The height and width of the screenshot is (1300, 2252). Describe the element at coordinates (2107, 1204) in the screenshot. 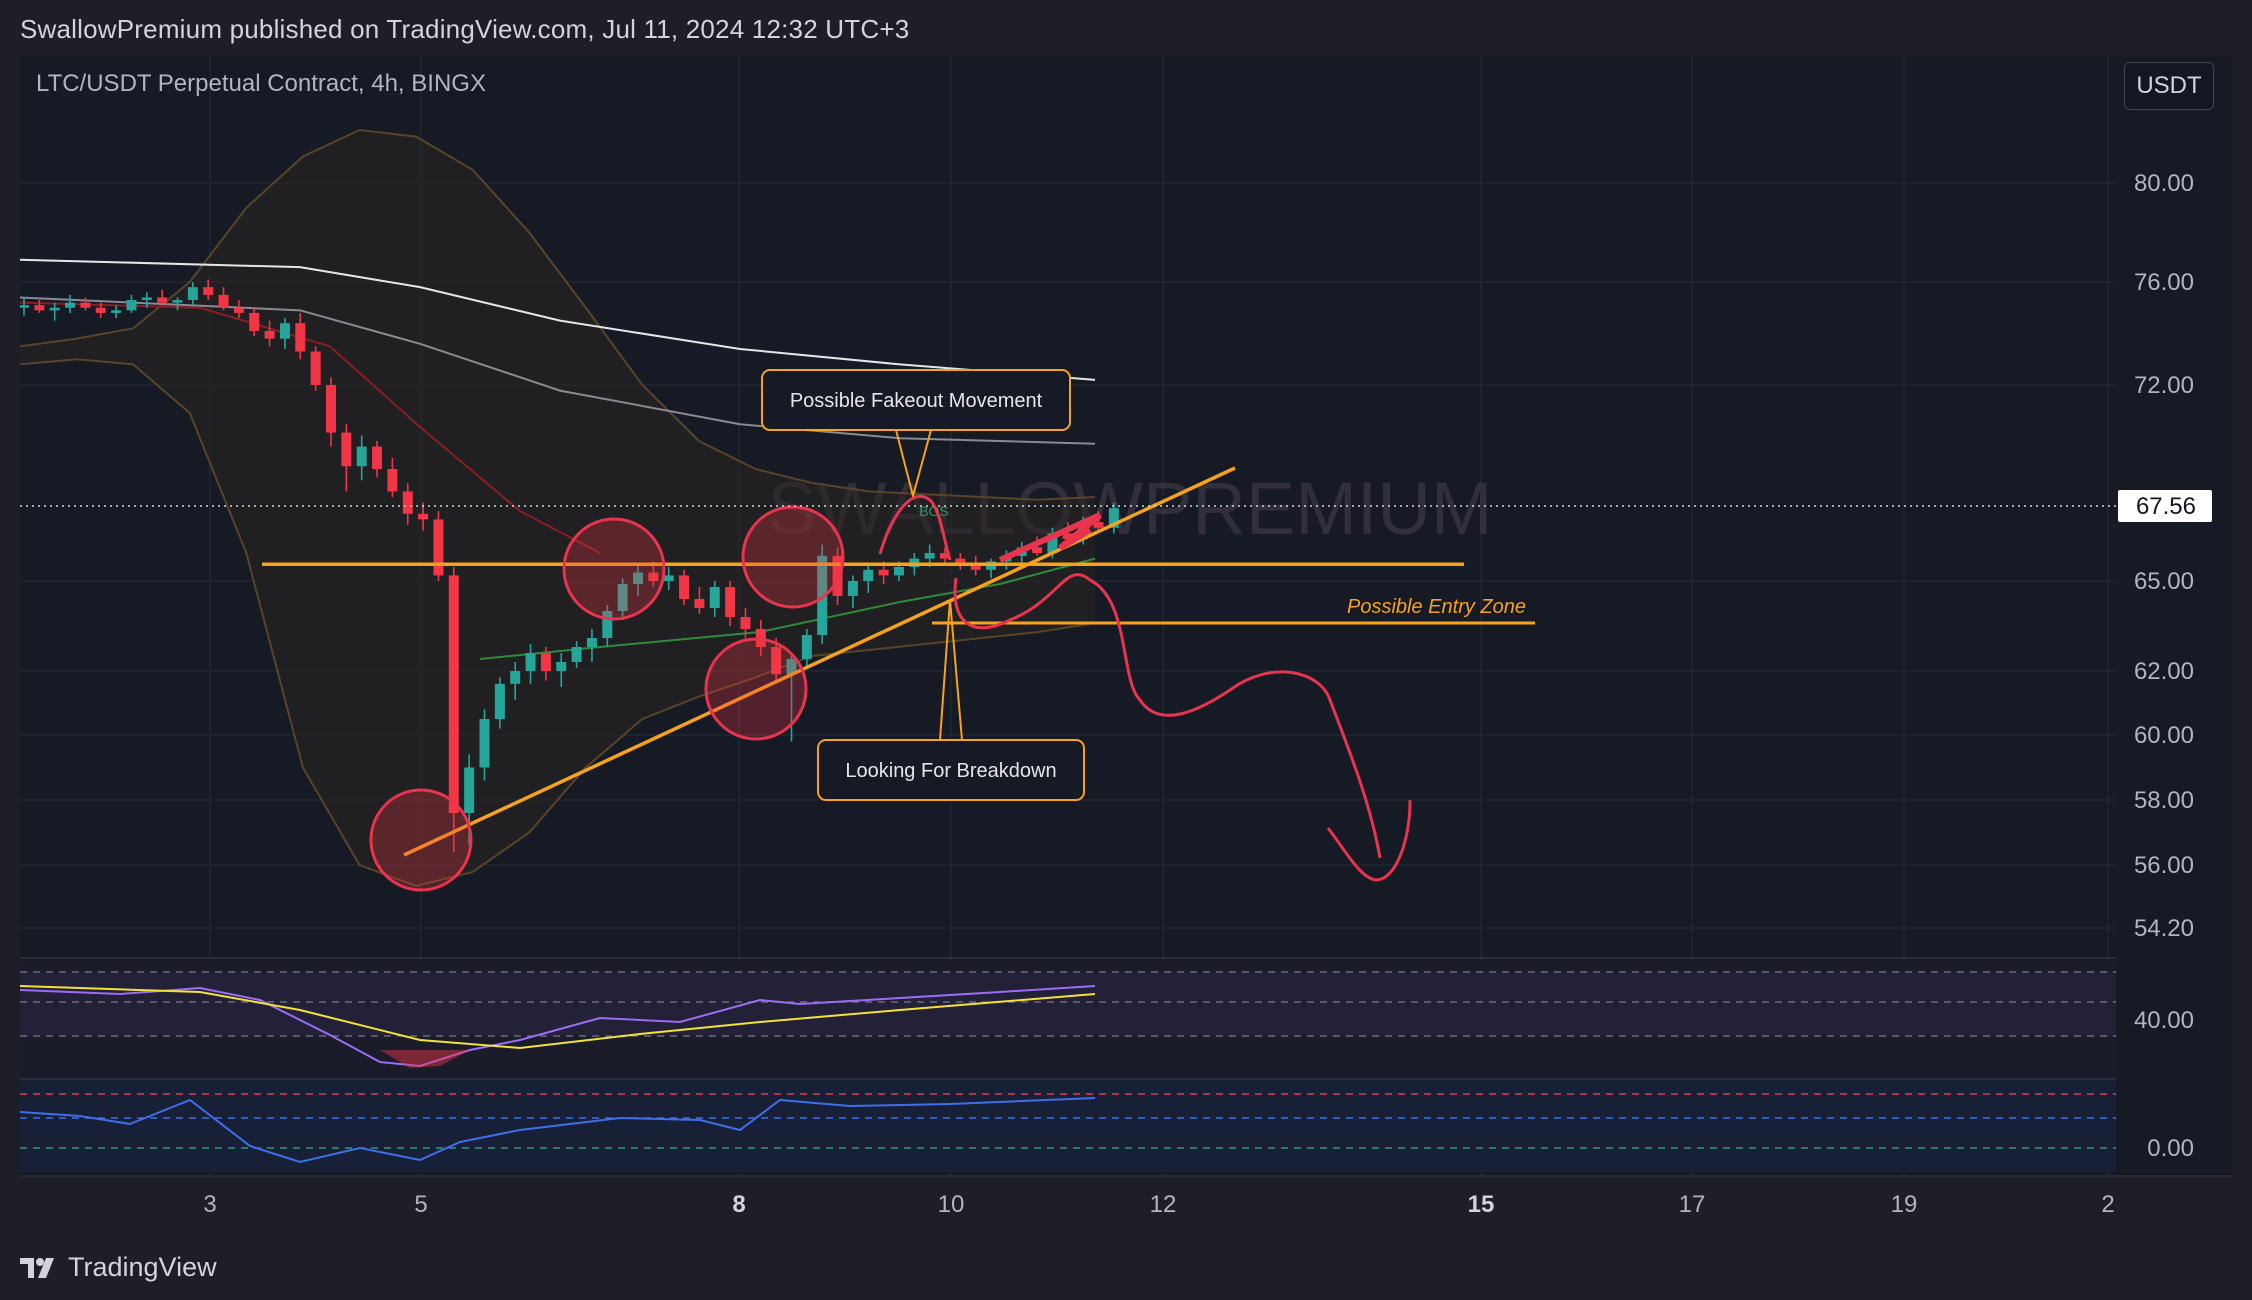

I see `x-tick-8: 2` at that location.